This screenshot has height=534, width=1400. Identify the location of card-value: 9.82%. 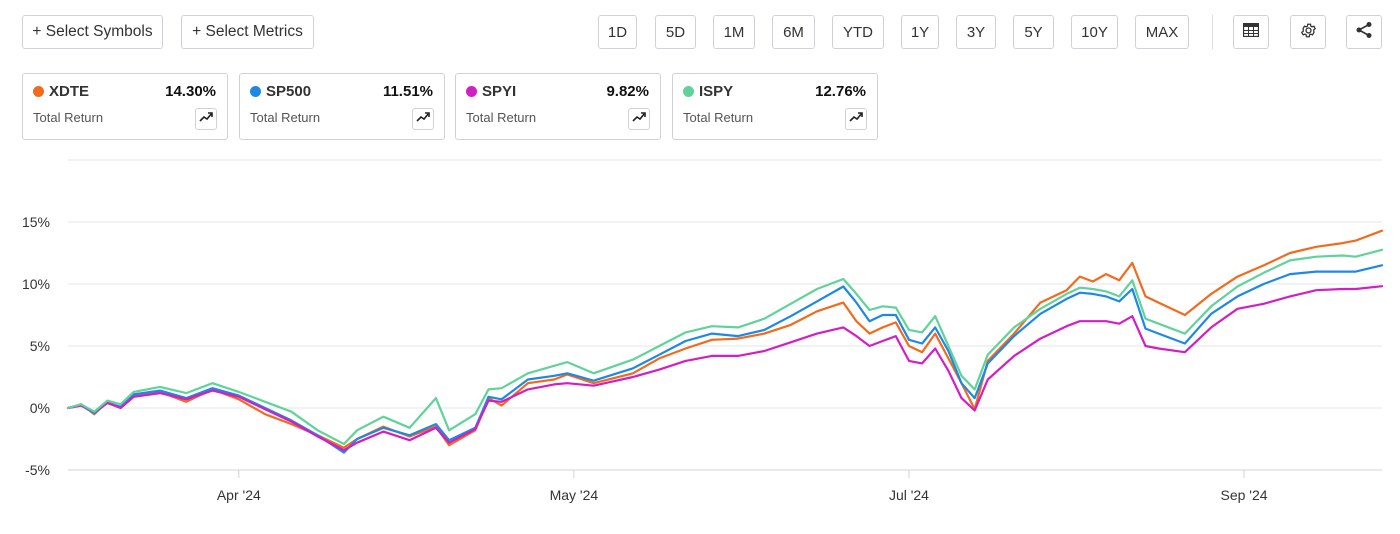
(627, 91).